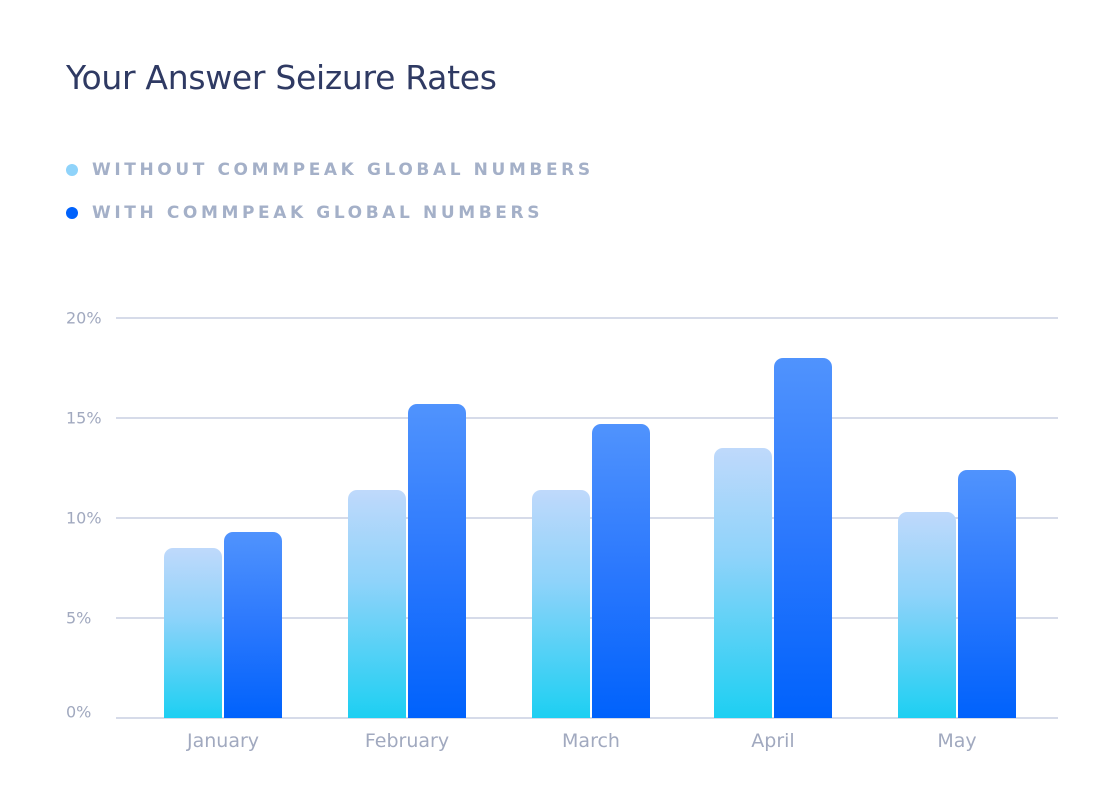  Describe the element at coordinates (79, 712) in the screenshot. I see `y-axis-tick-label: 0%` at that location.